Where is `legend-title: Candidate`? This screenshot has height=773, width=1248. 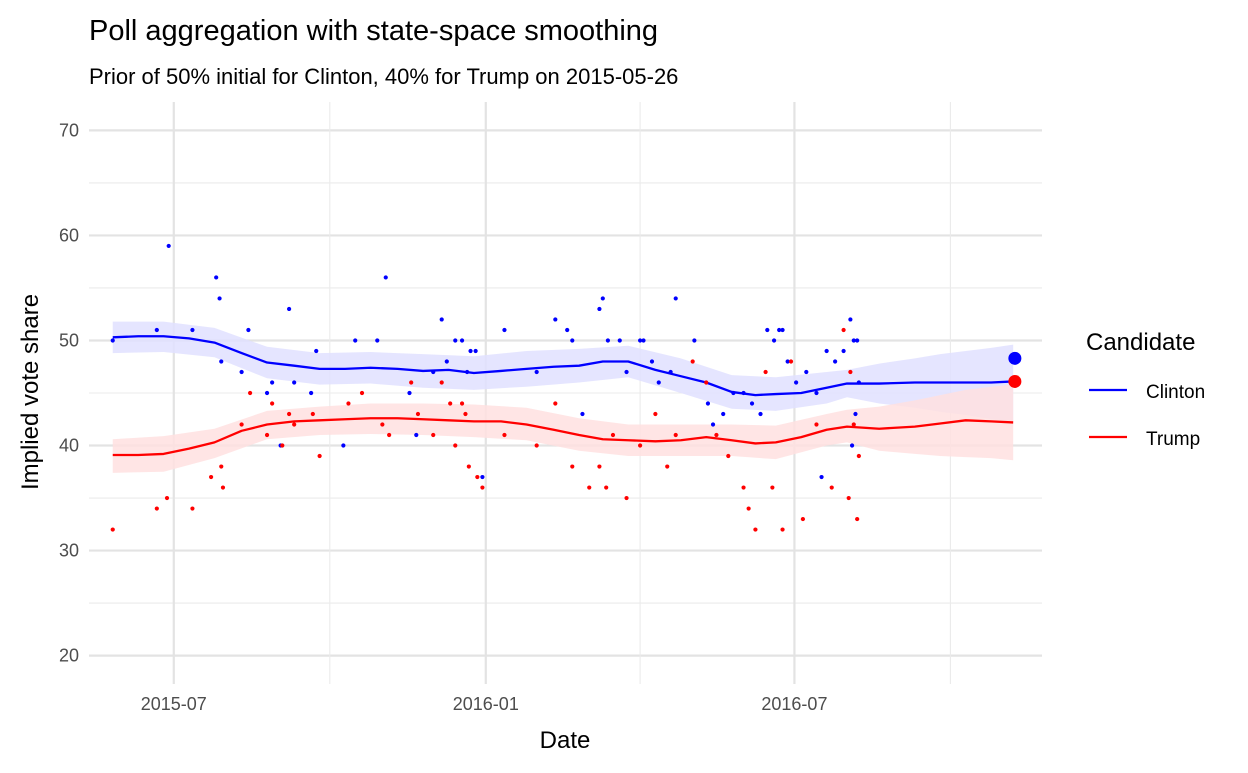 legend-title: Candidate is located at coordinates (1140, 342).